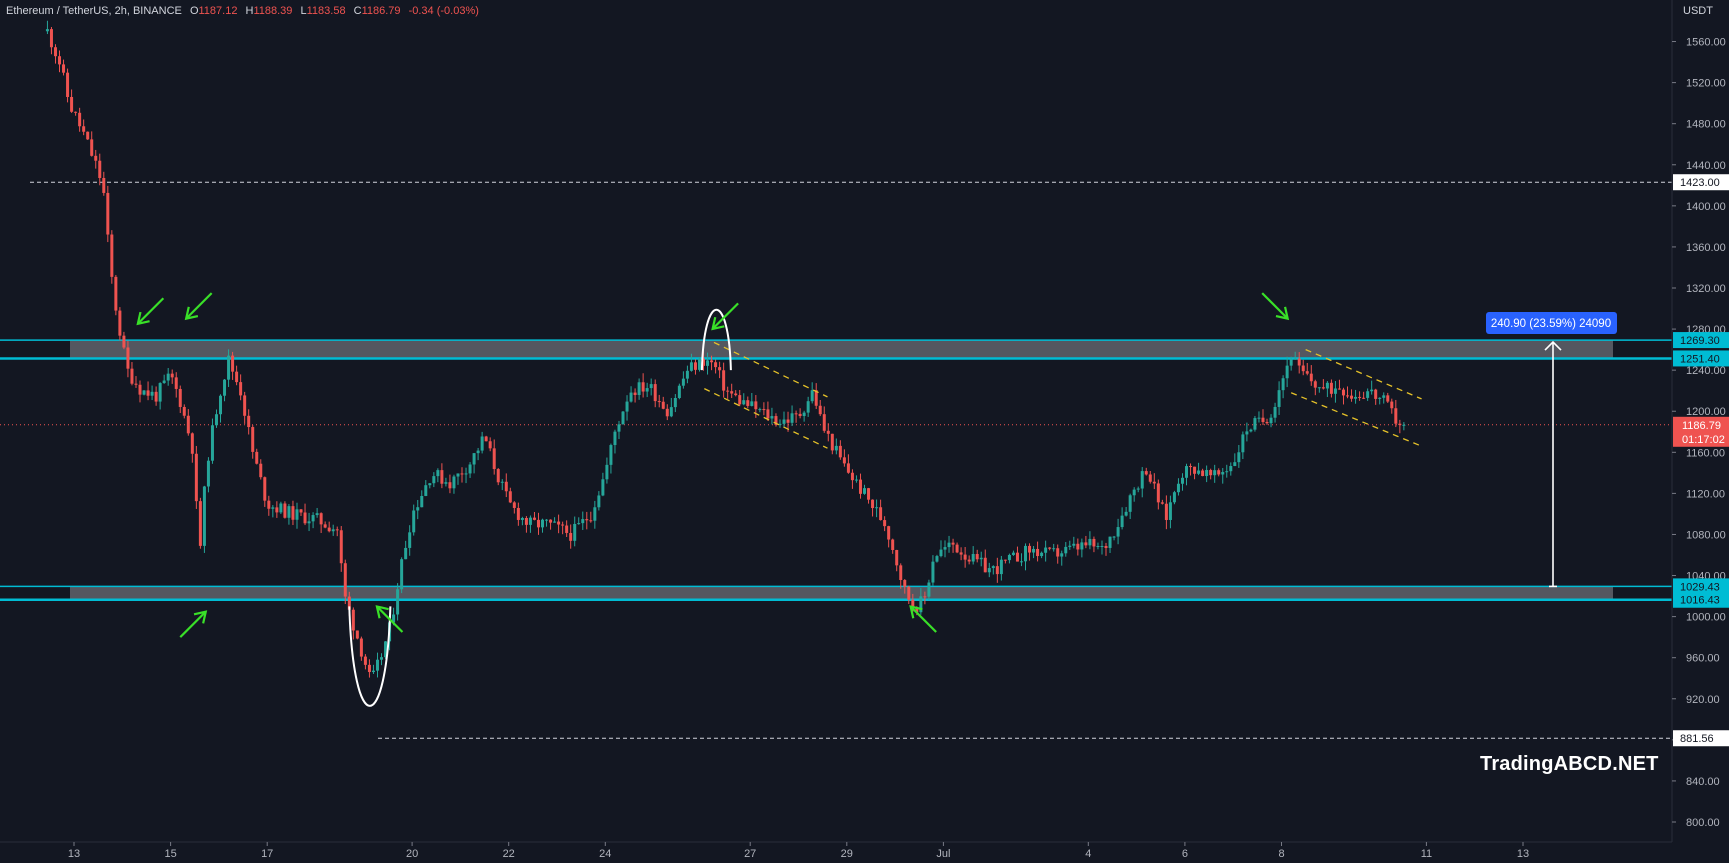  I want to click on y-tick-label: 840.00, so click(1703, 782).